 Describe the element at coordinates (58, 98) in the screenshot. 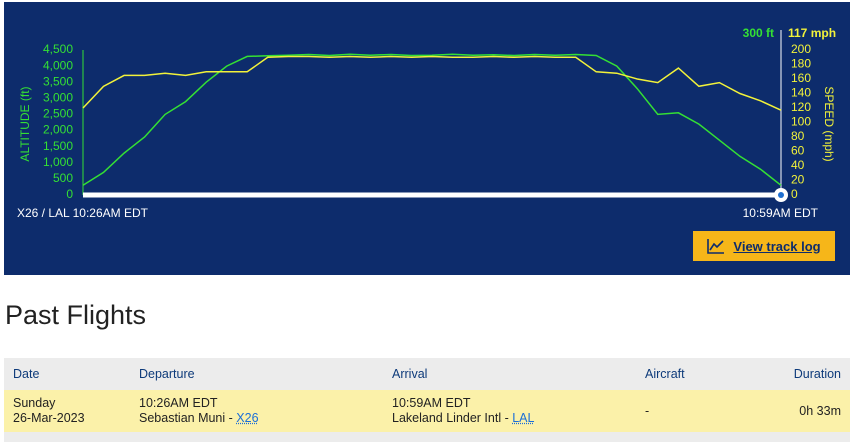

I see `y-tick-label: 3,000` at that location.